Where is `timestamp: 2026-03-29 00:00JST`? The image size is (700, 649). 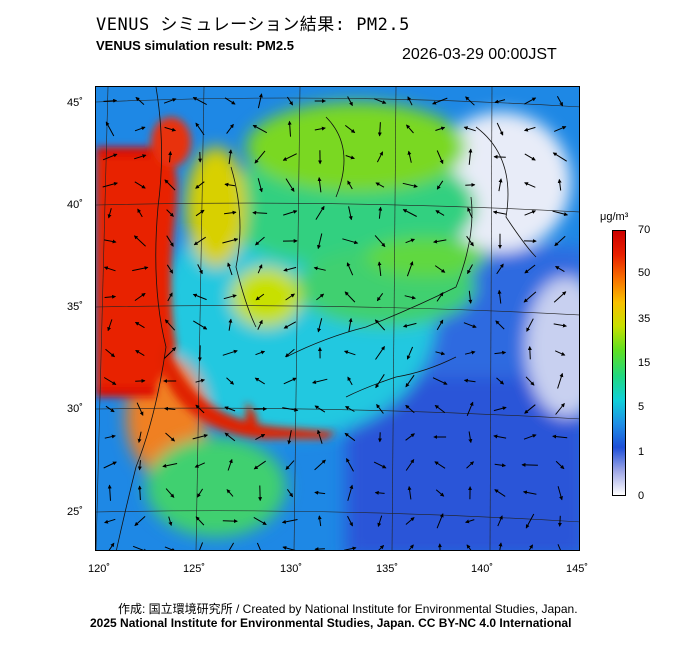
timestamp: 2026-03-29 00:00JST is located at coordinates (479, 54).